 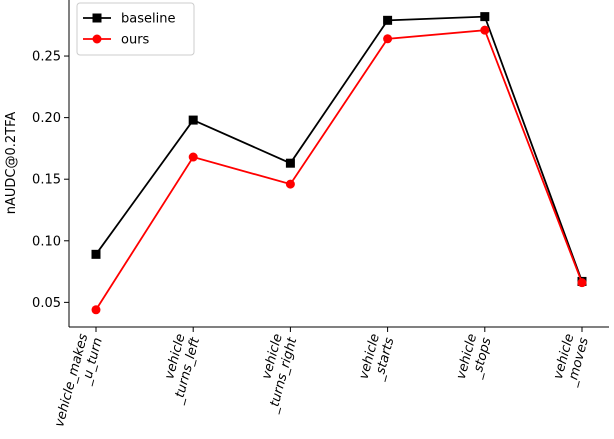 I want to click on legend: baseline ours, so click(x=135, y=29).